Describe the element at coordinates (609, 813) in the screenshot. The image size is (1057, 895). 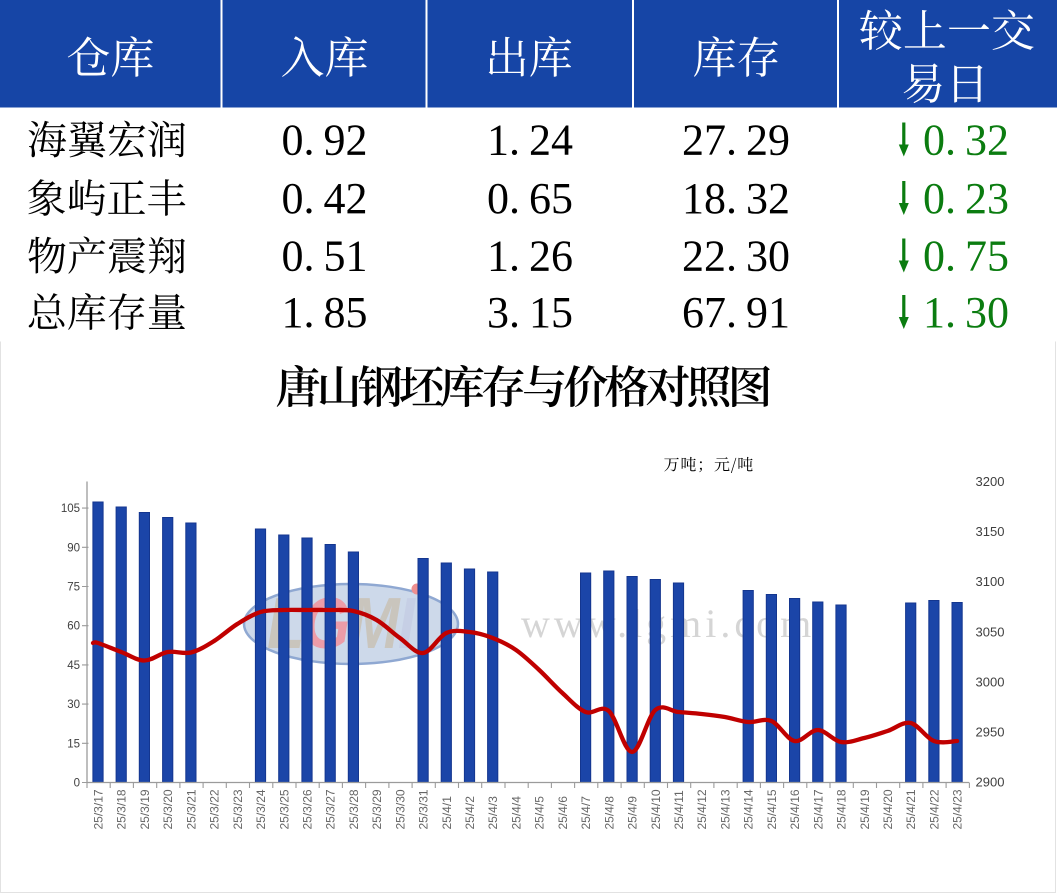
I see `svg-text: 25/4/8` at that location.